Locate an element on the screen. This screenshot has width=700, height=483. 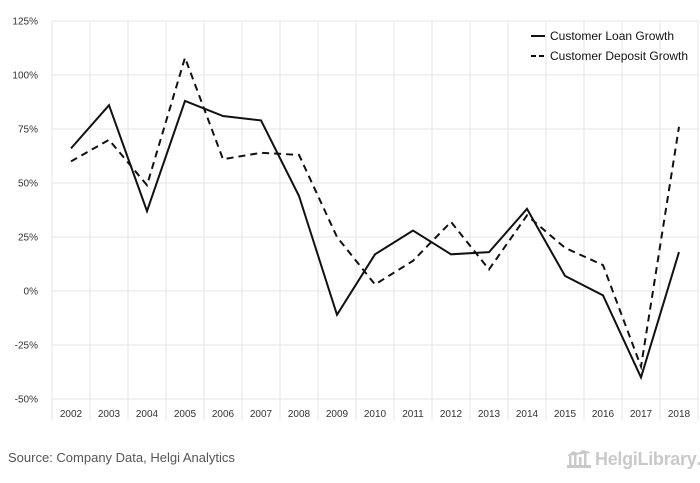
y-tick-label: 25% is located at coordinates (28, 238).